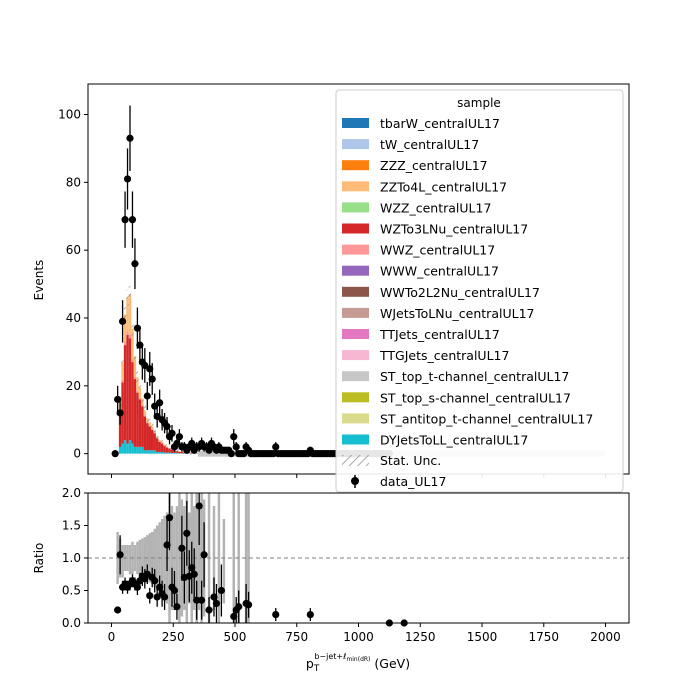  What do you see at coordinates (355, 460) in the screenshot?
I see `legend-swatch-stat-unc` at bounding box center [355, 460].